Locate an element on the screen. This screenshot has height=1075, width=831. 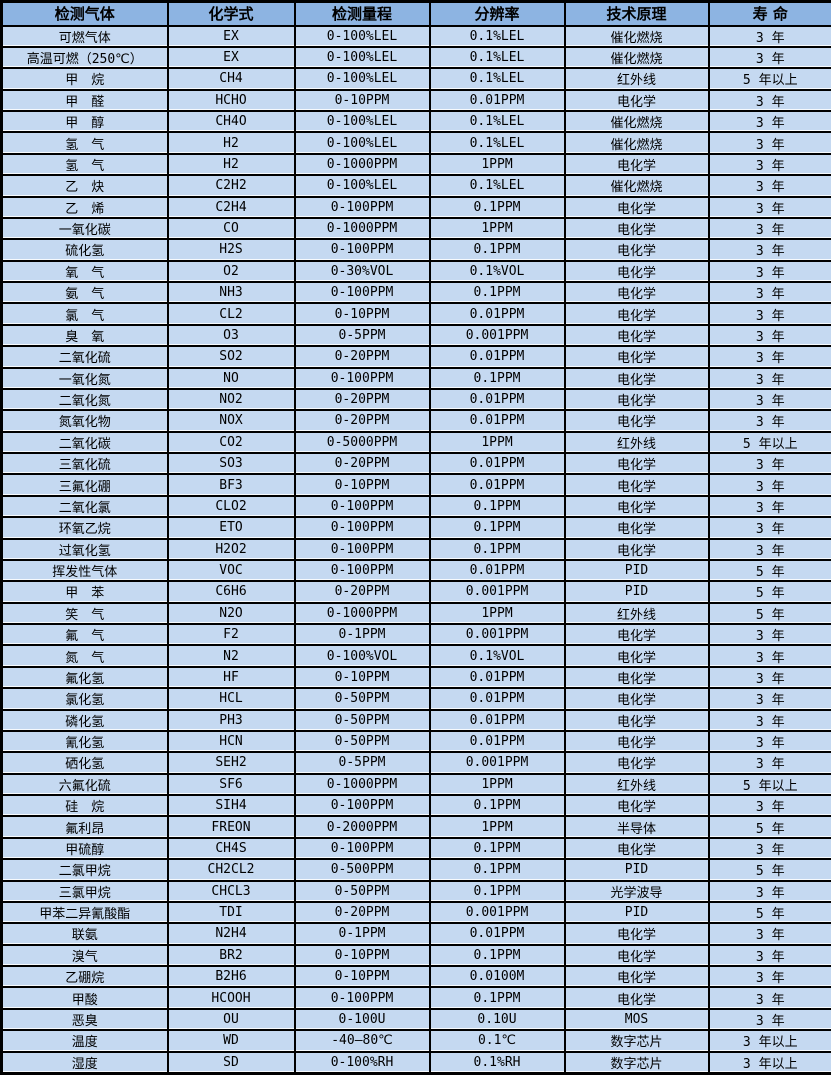
table-cell: 二氧化碳 is located at coordinates (84, 442).